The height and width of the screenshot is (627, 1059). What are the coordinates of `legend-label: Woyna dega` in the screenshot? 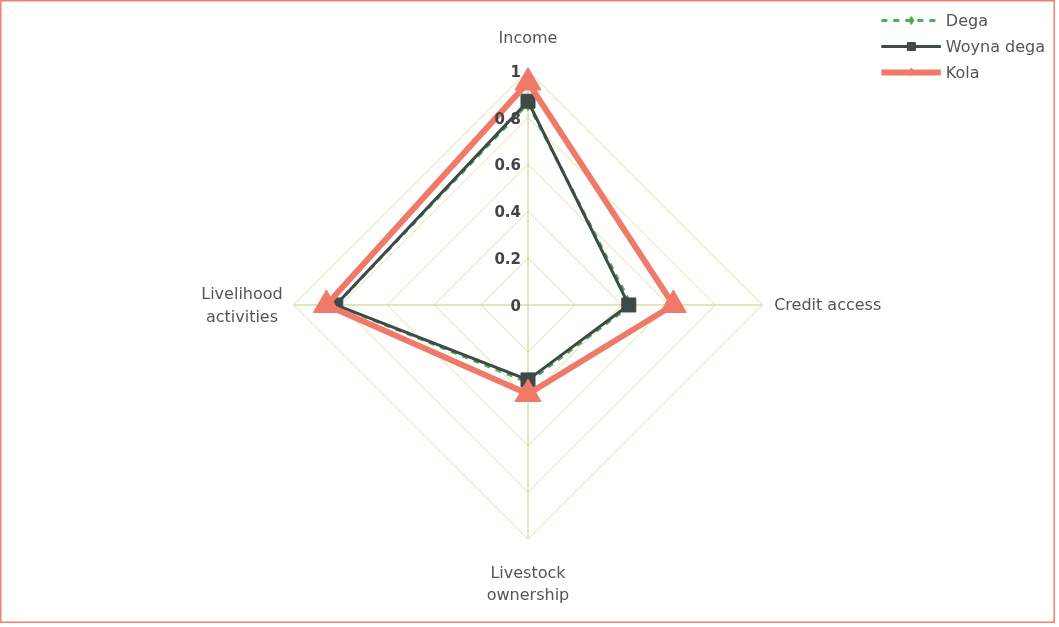 It's located at (995, 46).